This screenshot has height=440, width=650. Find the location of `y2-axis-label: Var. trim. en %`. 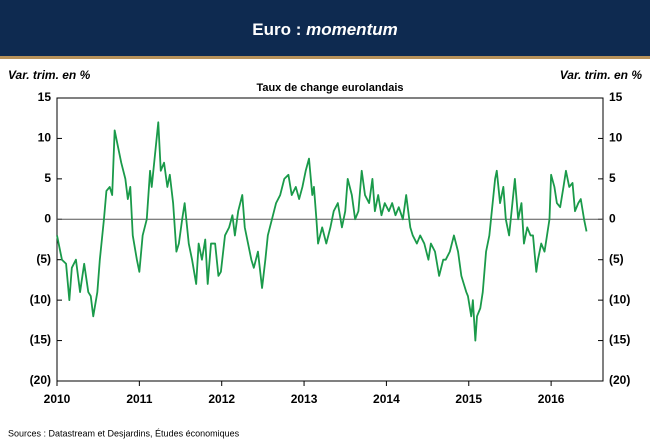

y2-axis-label: Var. trim. en % is located at coordinates (601, 75).